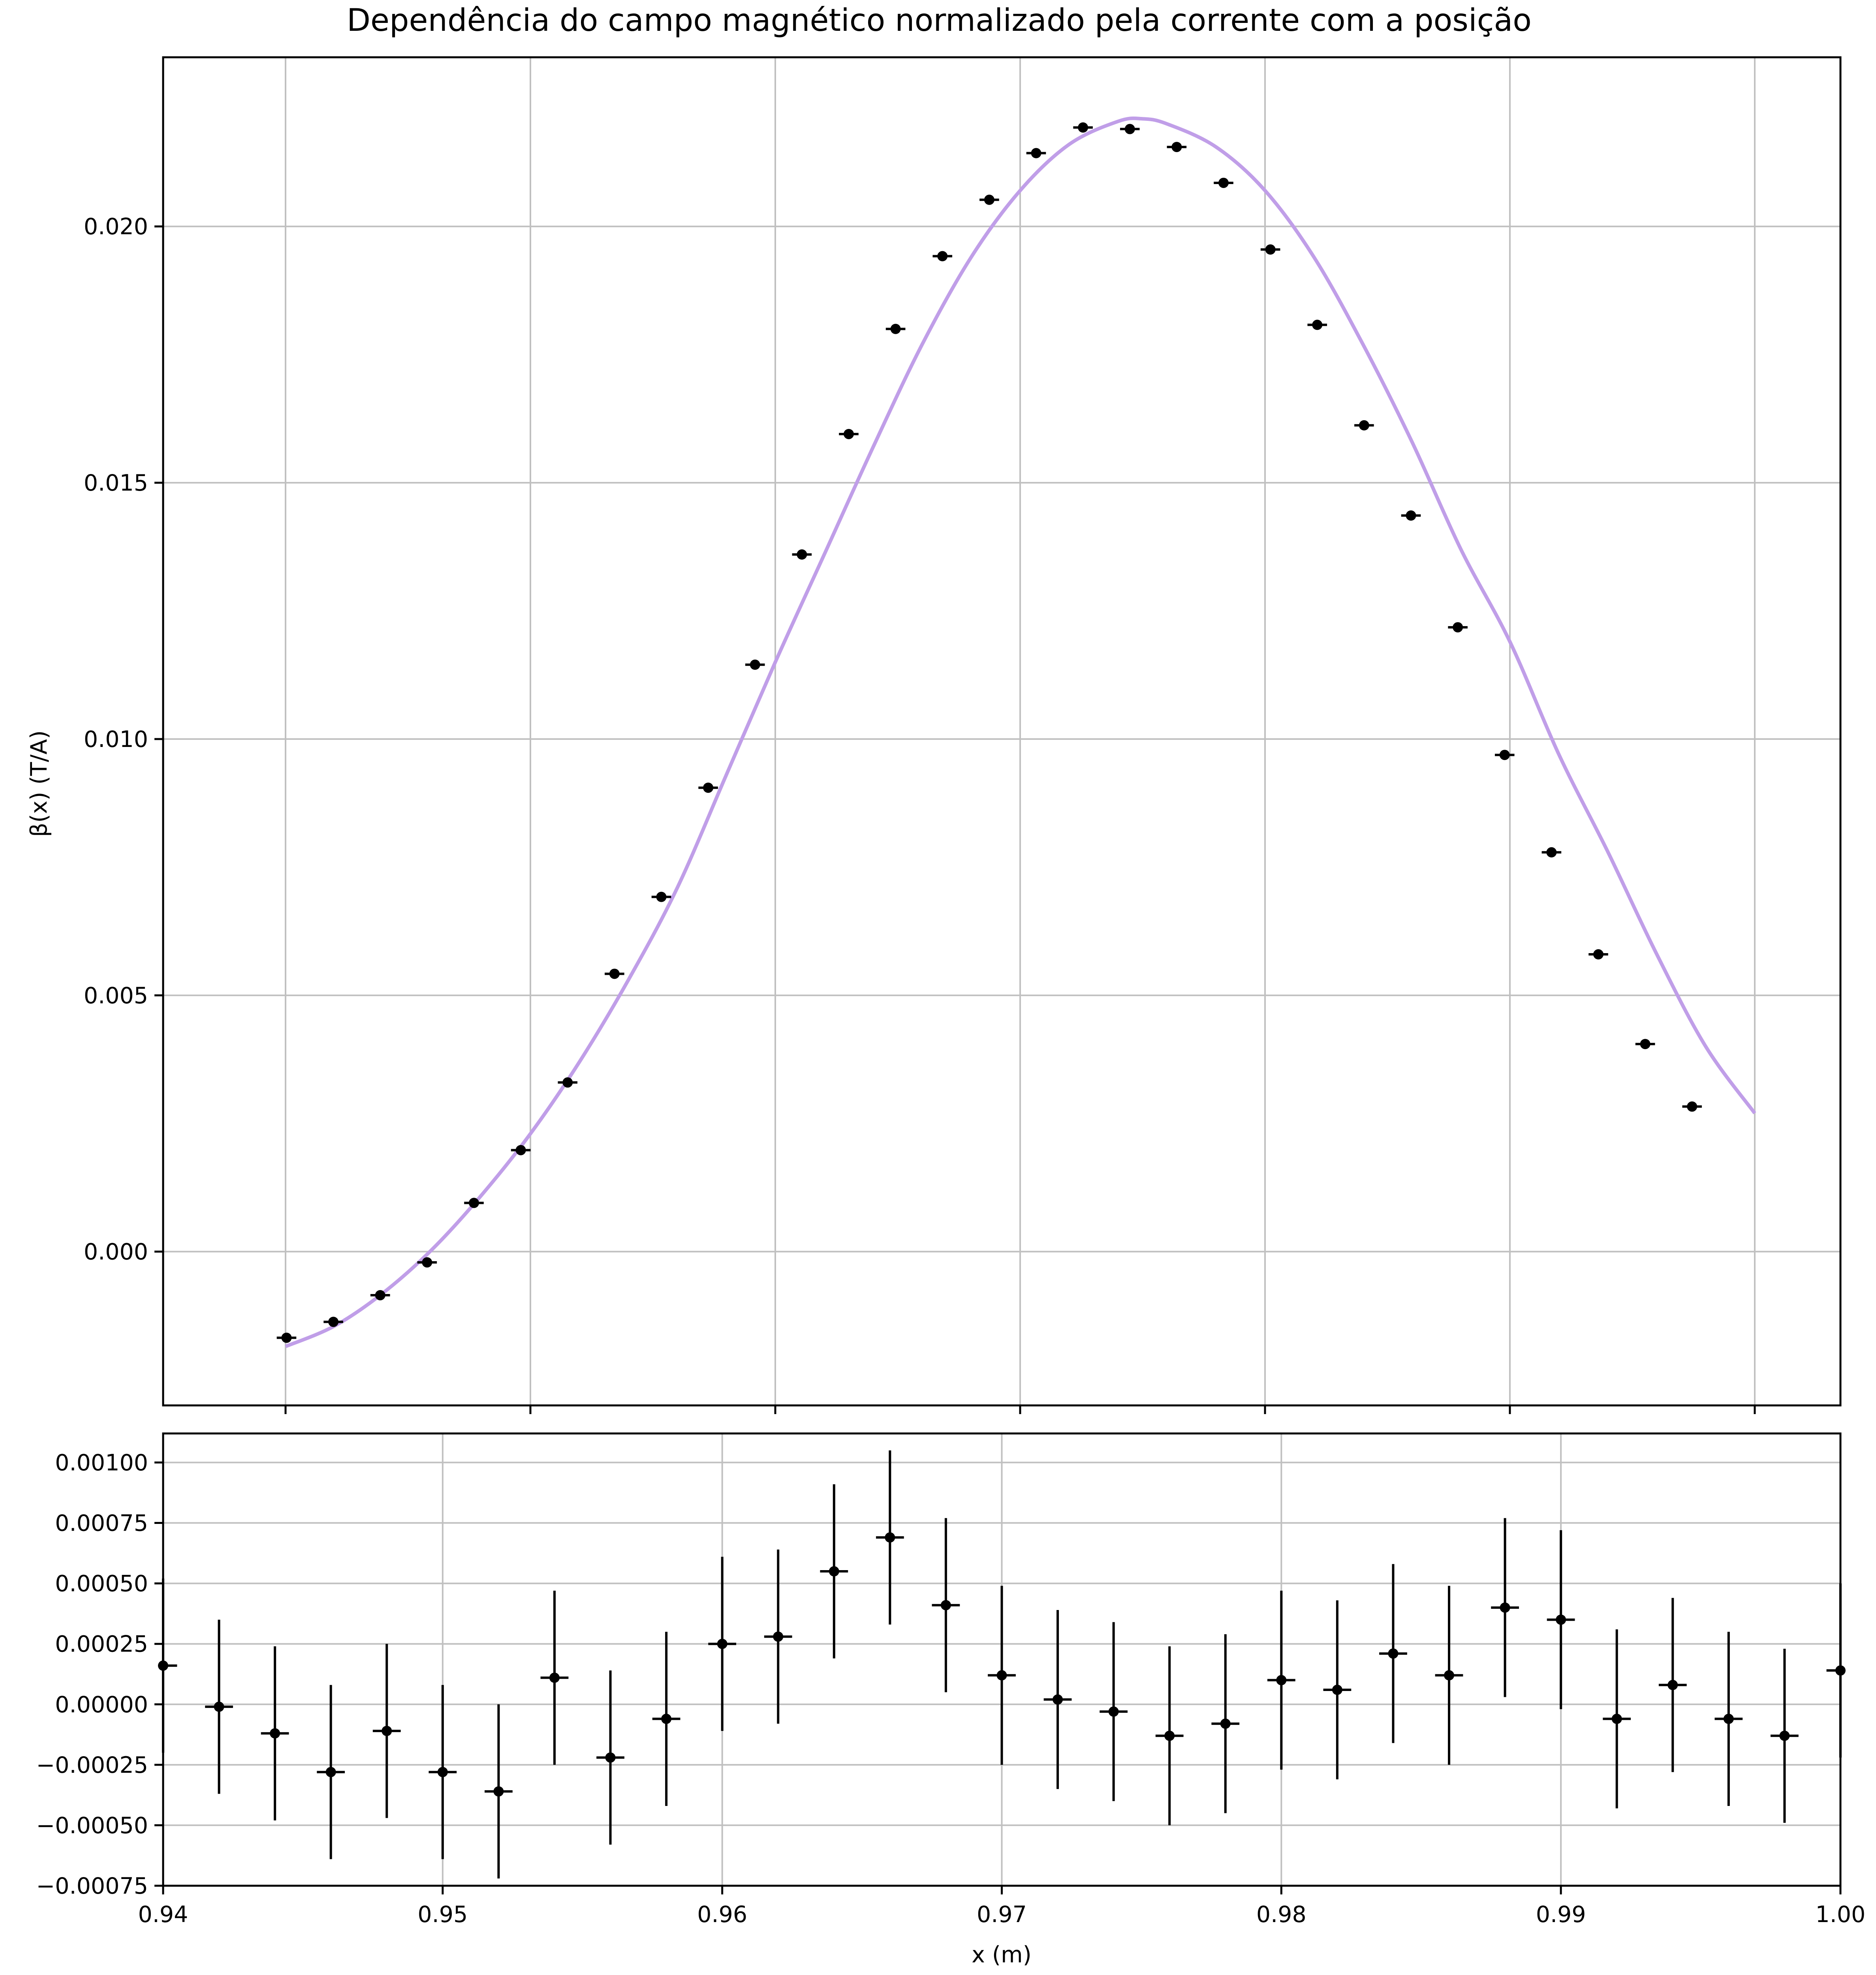 The image size is (1876, 1975). What do you see at coordinates (116, 483) in the screenshot?
I see `fit-y-tick-label: 0.015` at bounding box center [116, 483].